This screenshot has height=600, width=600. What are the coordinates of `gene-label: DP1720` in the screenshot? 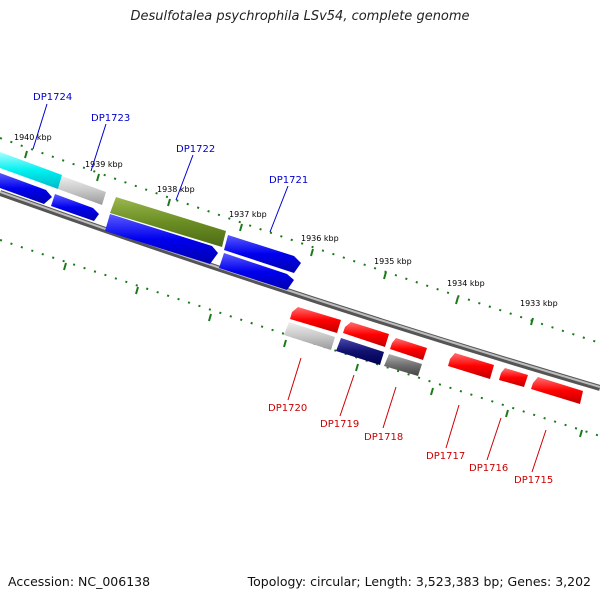 It's located at (287, 408).